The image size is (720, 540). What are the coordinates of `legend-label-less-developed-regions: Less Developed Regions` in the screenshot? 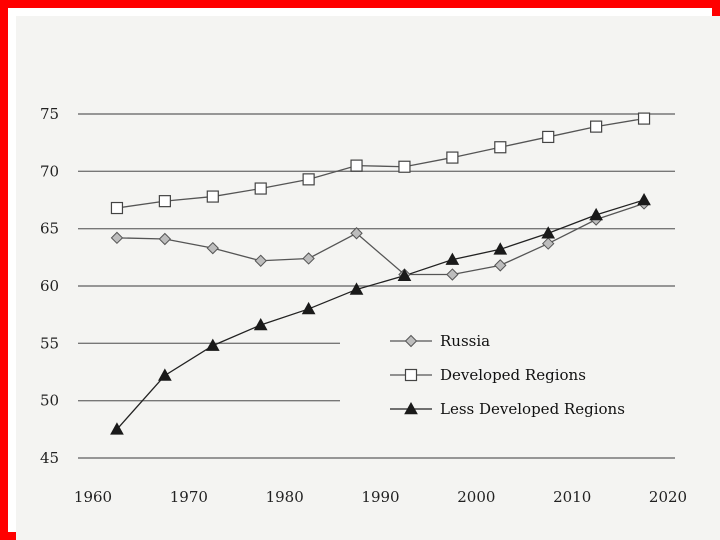 It's located at (532, 409).